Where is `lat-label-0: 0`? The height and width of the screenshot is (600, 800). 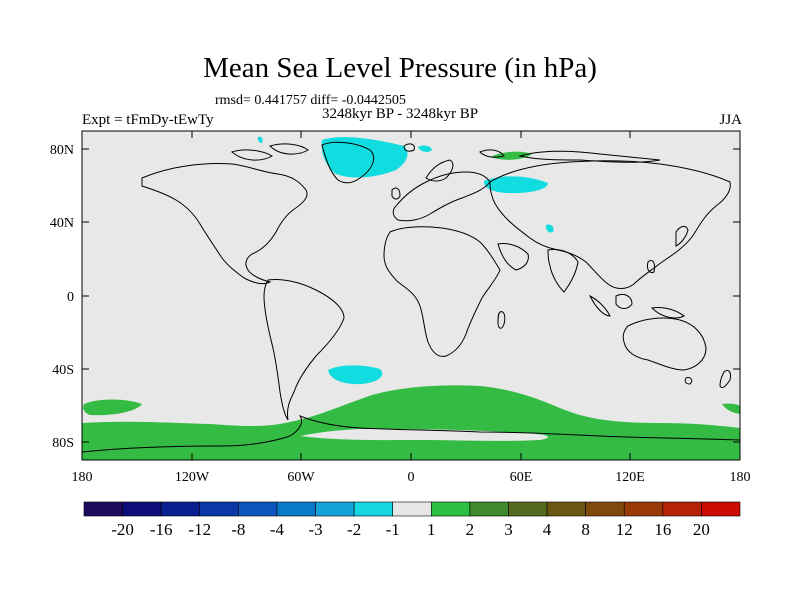 lat-label-0: 0 is located at coordinates (70, 297).